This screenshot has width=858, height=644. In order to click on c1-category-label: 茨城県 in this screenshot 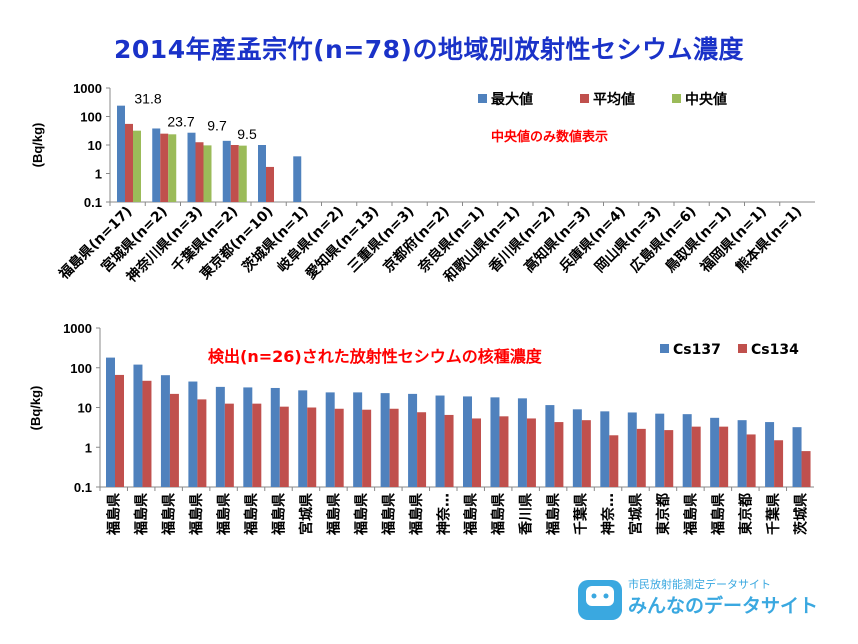, I will do `click(800, 514)`.